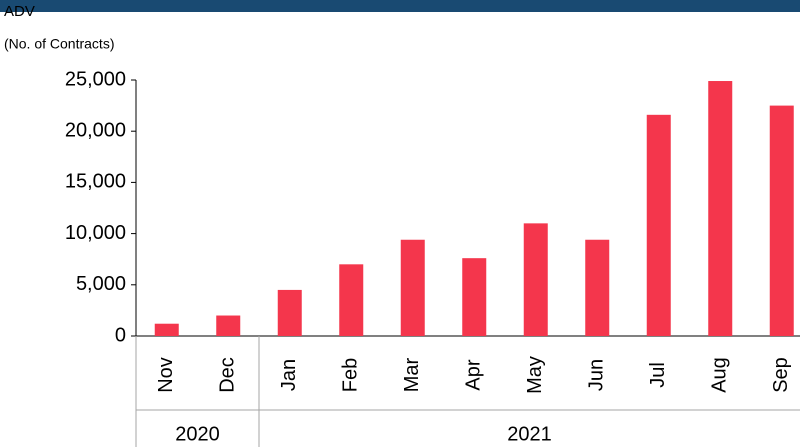 The image size is (800, 447). I want to click on x-tick-label: Apr, so click(474, 374).